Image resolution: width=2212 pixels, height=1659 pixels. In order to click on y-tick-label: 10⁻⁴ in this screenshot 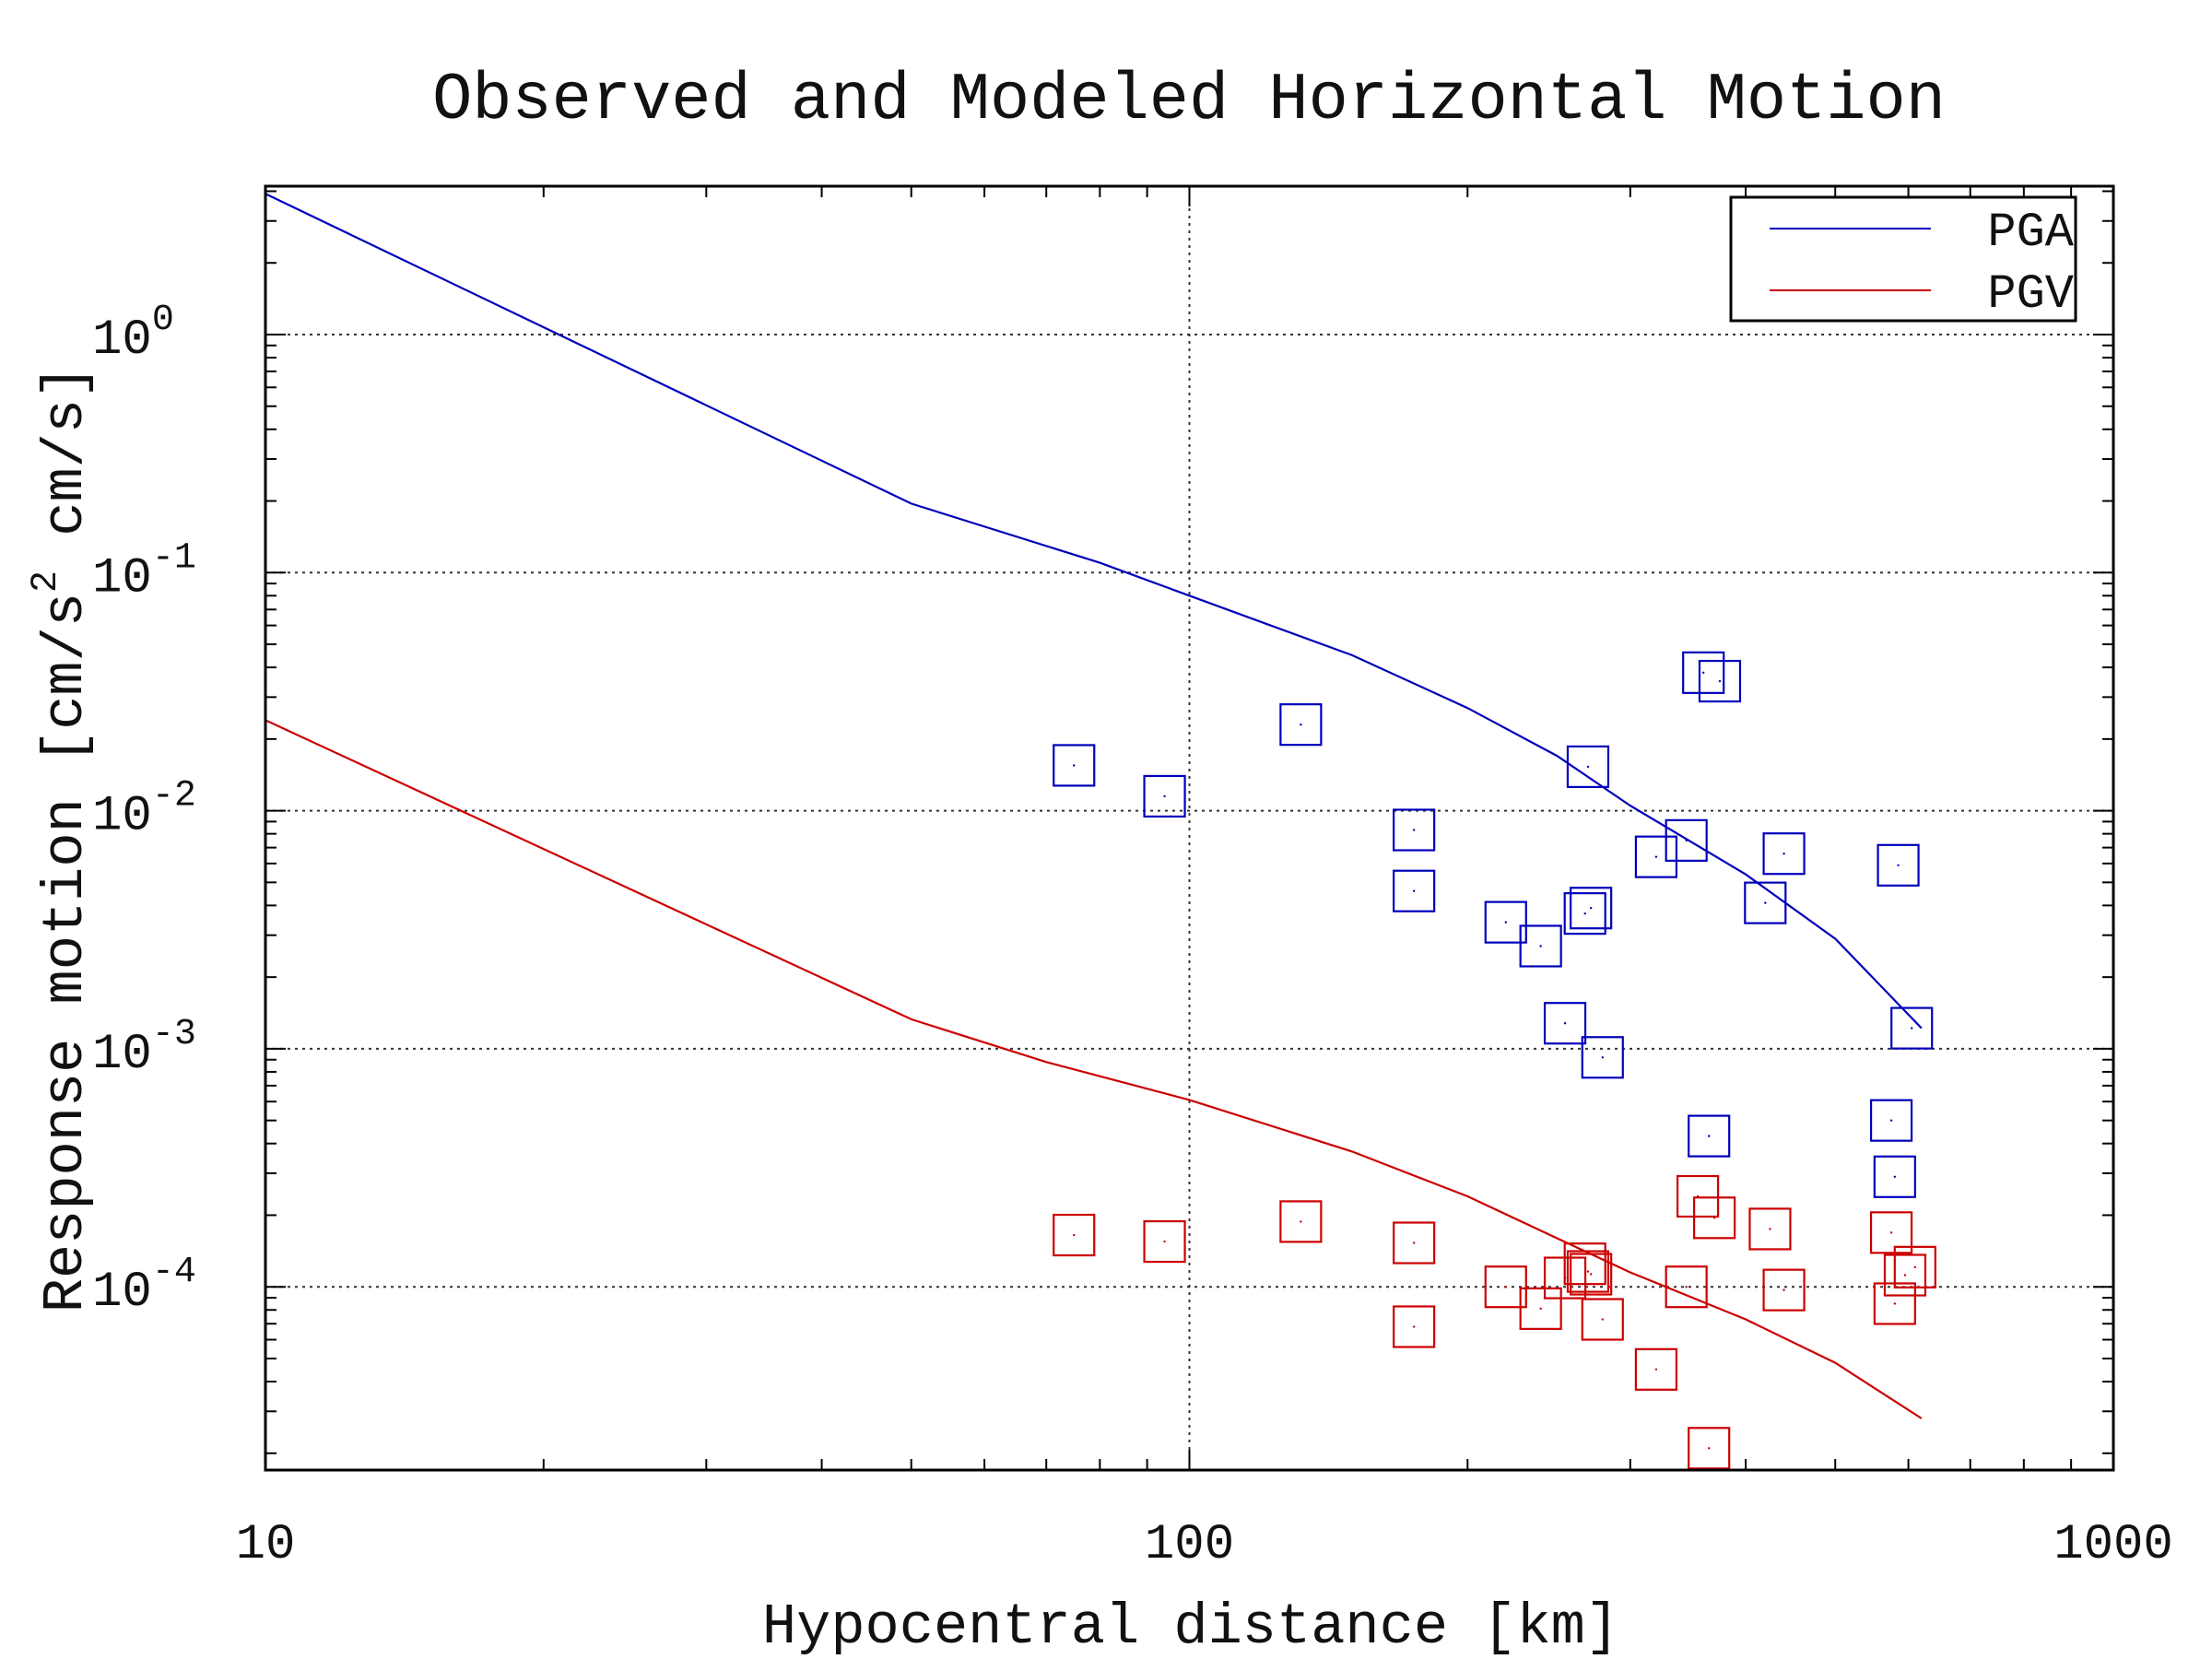, I will do `click(144, 1286)`.